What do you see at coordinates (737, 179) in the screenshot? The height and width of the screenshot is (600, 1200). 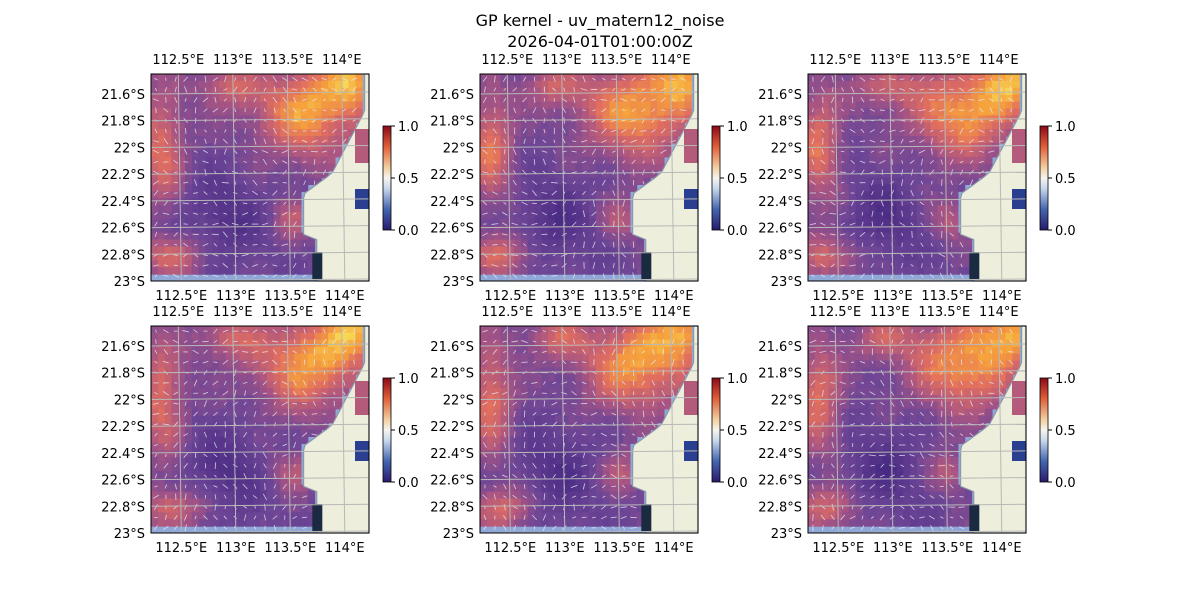 I see `colorbar-tick-label: 0.5` at bounding box center [737, 179].